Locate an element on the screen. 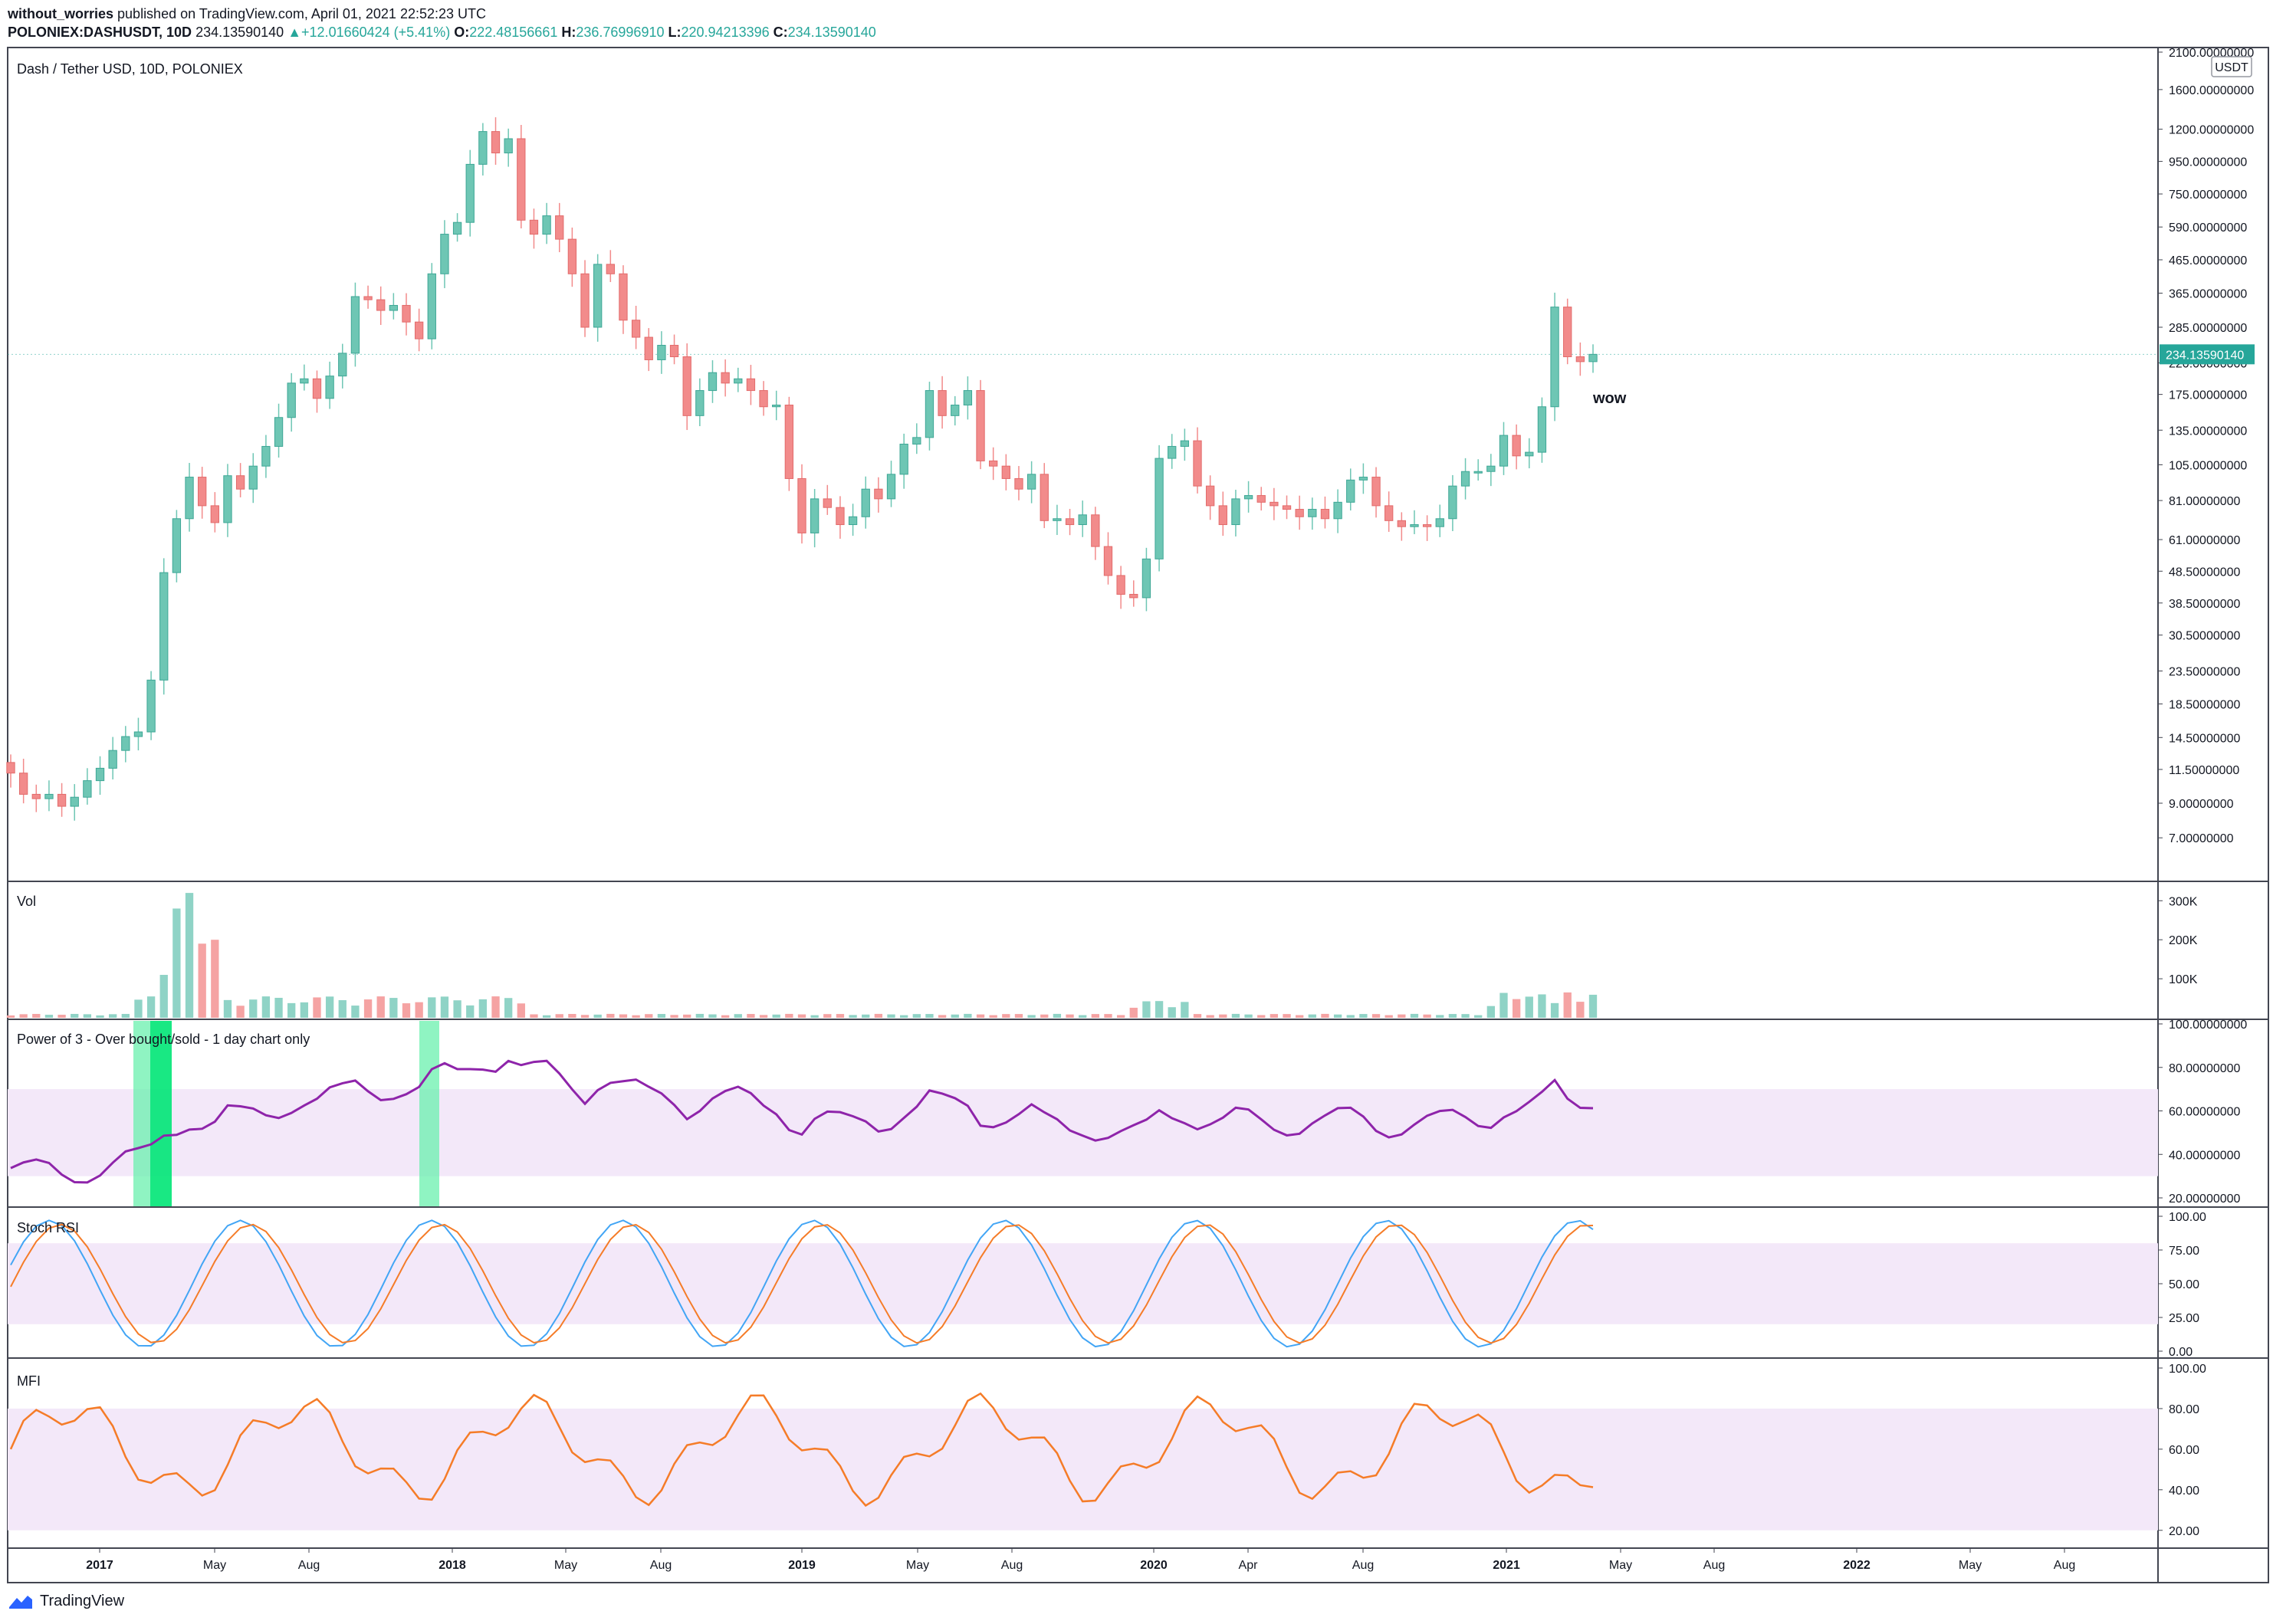 The image size is (2273, 1624). stoch-tick-label: 75.00 is located at coordinates (2184, 1251).